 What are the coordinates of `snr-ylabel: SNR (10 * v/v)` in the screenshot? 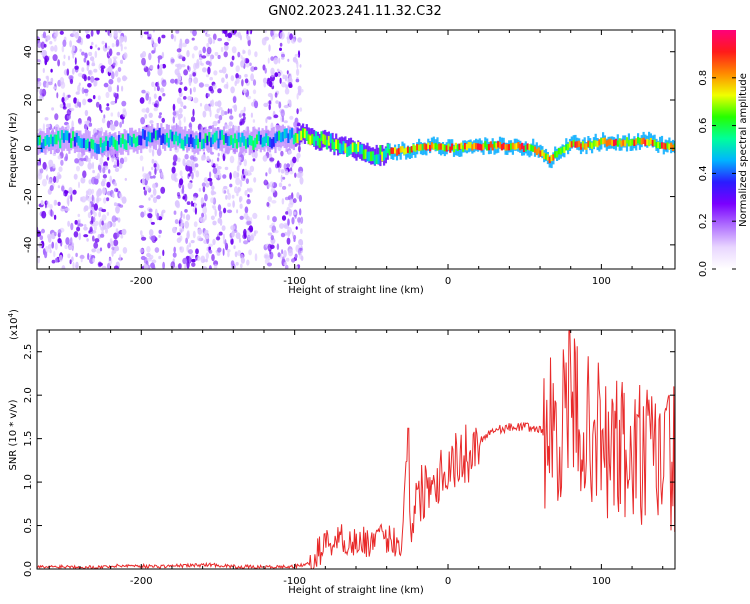 It's located at (13, 434).